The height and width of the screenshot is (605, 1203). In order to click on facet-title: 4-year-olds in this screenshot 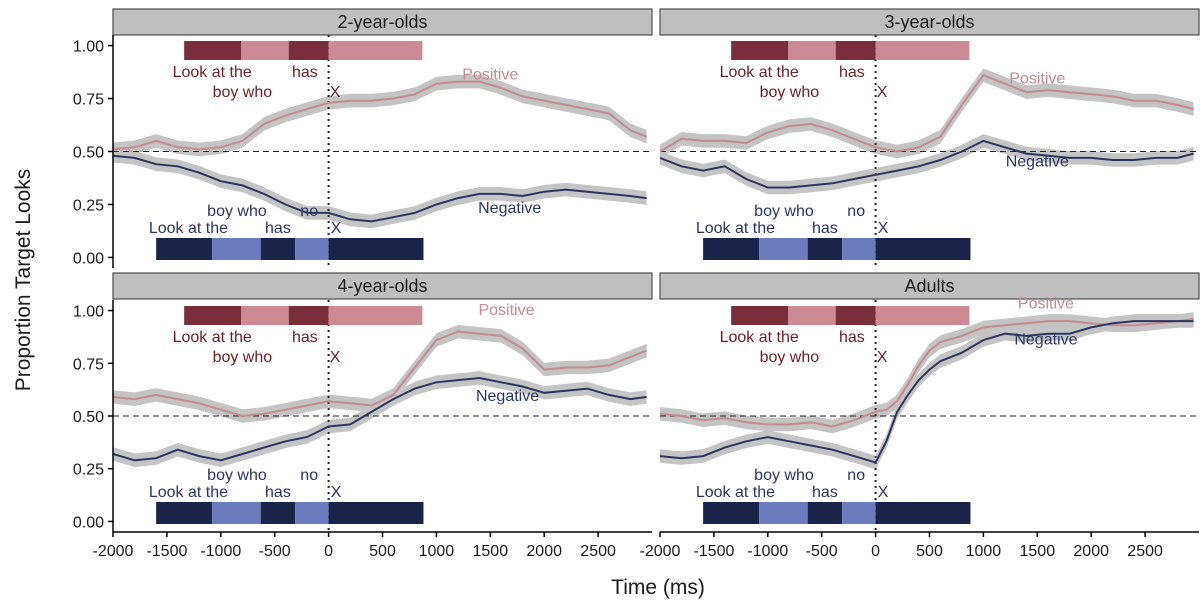, I will do `click(382, 286)`.